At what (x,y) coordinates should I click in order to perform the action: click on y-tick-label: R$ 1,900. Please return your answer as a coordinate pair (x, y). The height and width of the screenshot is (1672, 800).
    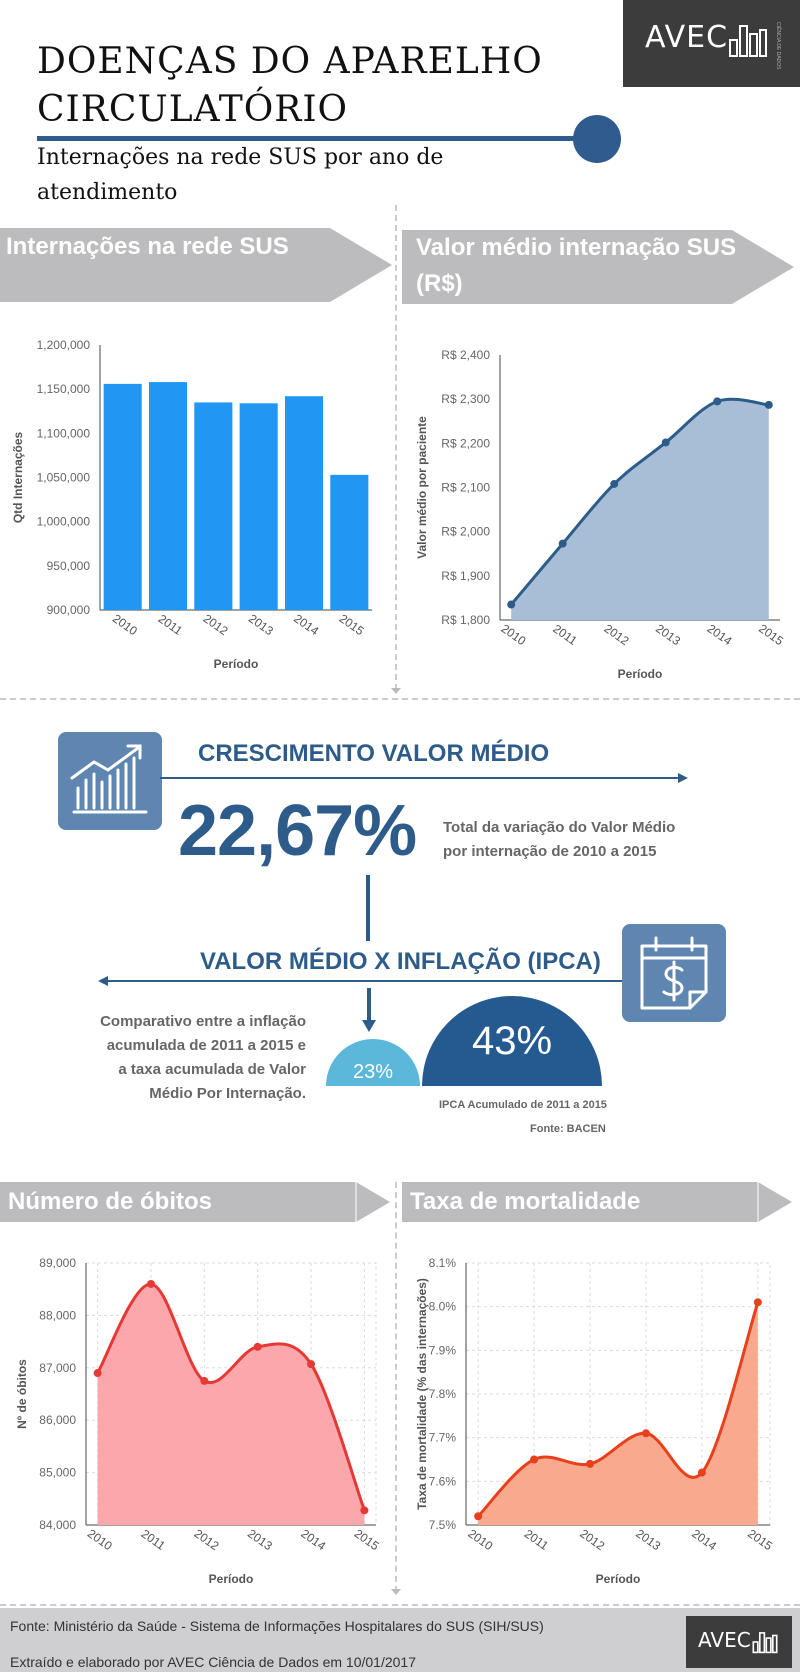
    Looking at the image, I should click on (465, 576).